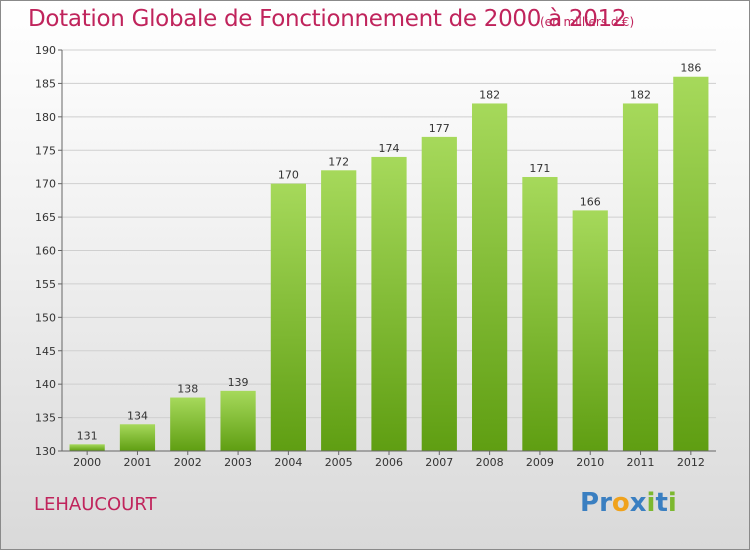 The width and height of the screenshot is (750, 550). Describe the element at coordinates (288, 462) in the screenshot. I see `x-tick-label: 2004` at that location.